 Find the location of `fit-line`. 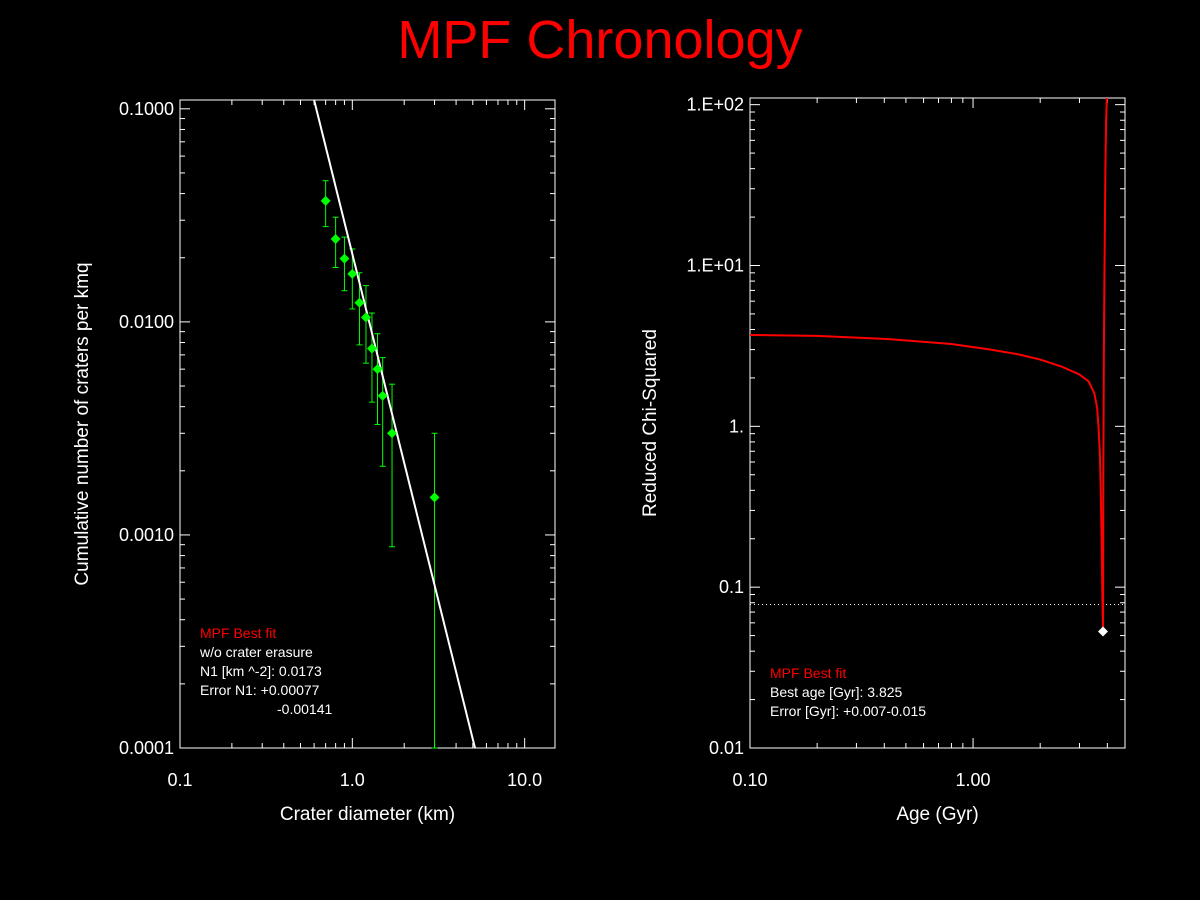

fit-line is located at coordinates (394, 424).